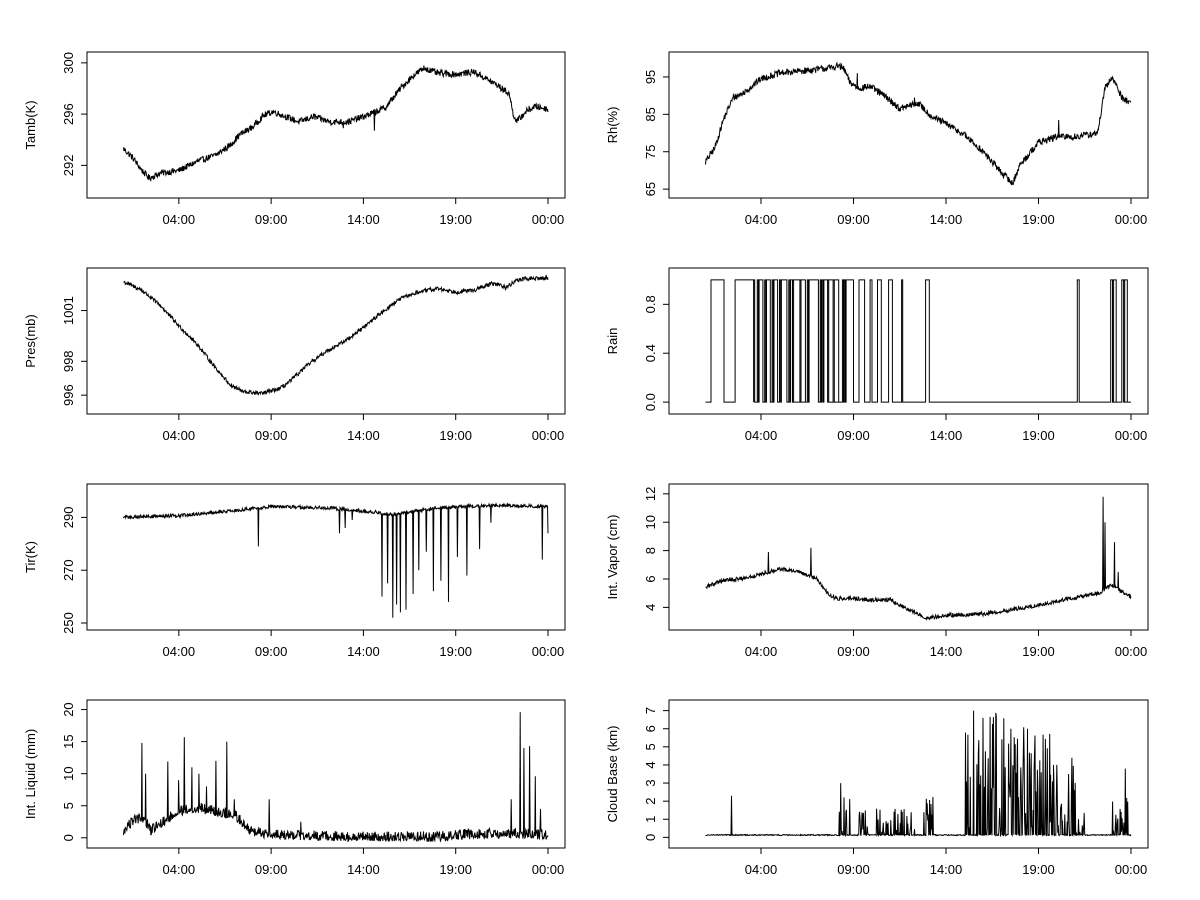  Describe the element at coordinates (650, 710) in the screenshot. I see `y-tick-label: 7` at that location.